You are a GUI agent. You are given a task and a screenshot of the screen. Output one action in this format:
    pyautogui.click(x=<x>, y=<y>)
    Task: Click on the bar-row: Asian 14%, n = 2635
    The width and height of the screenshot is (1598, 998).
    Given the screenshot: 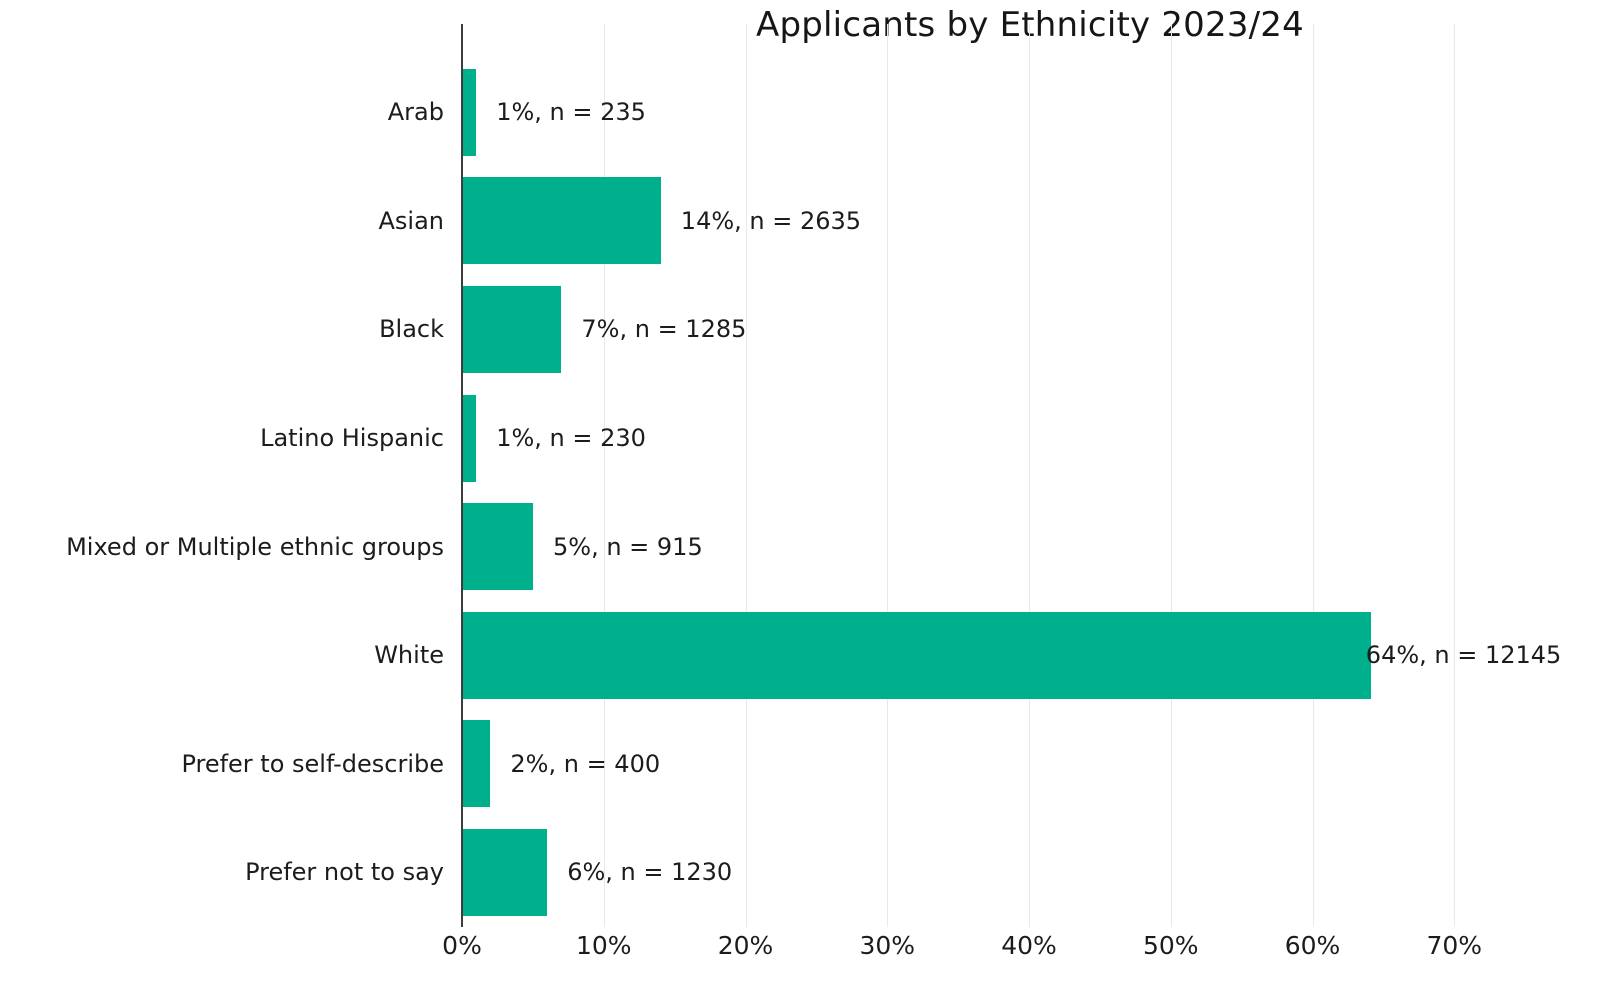 What is the action you would take?
    pyautogui.click(x=799, y=221)
    